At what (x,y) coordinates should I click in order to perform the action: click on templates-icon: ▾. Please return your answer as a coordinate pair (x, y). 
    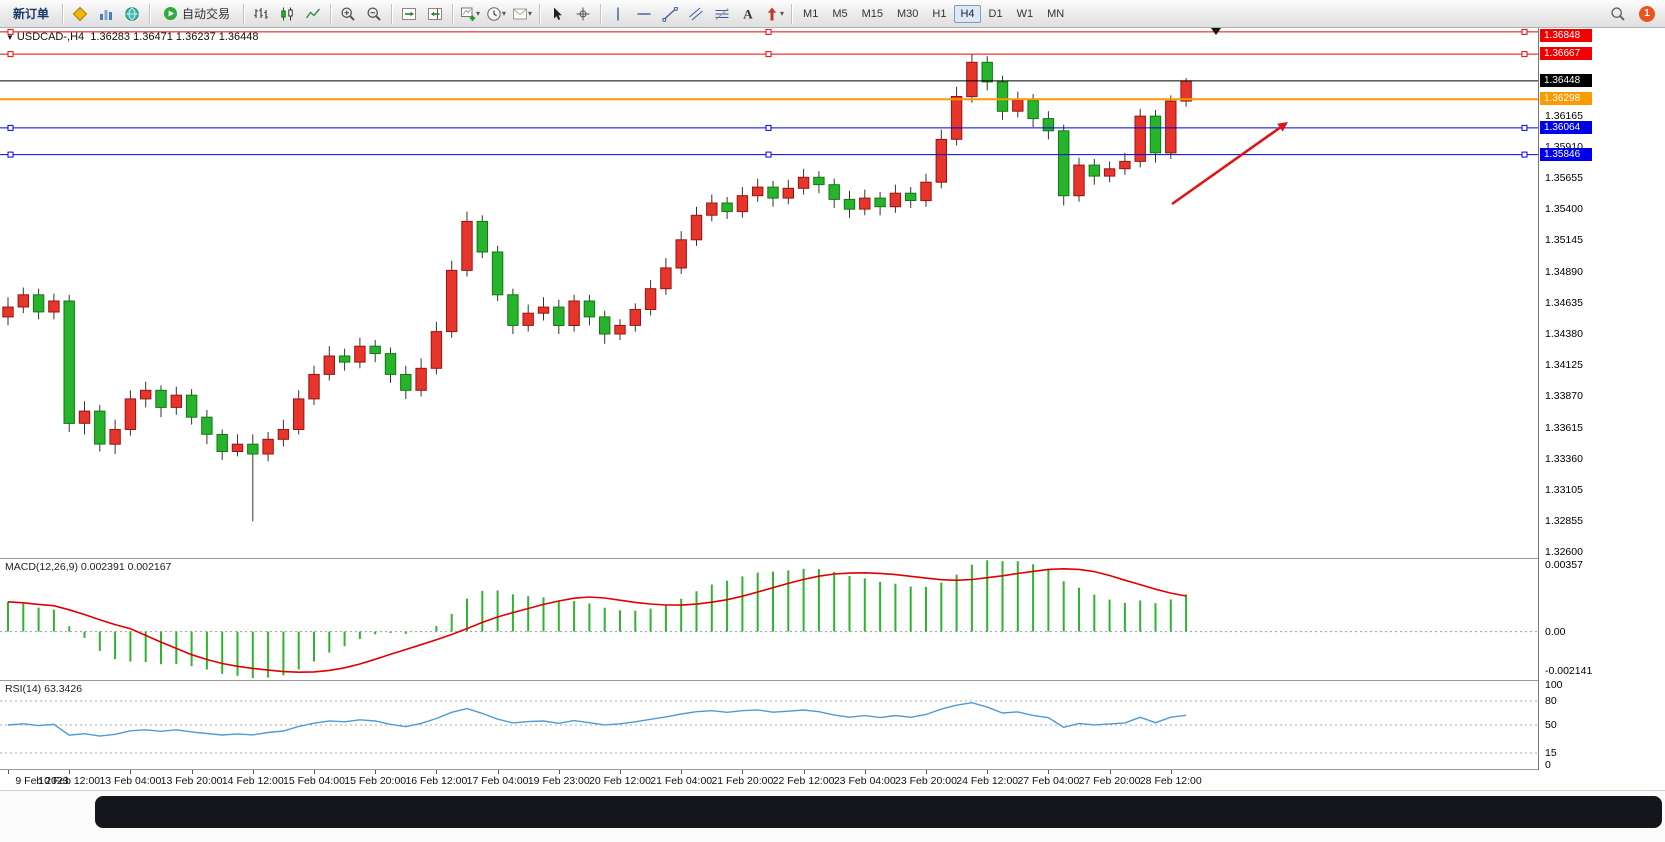
    Looking at the image, I should click on (522, 14).